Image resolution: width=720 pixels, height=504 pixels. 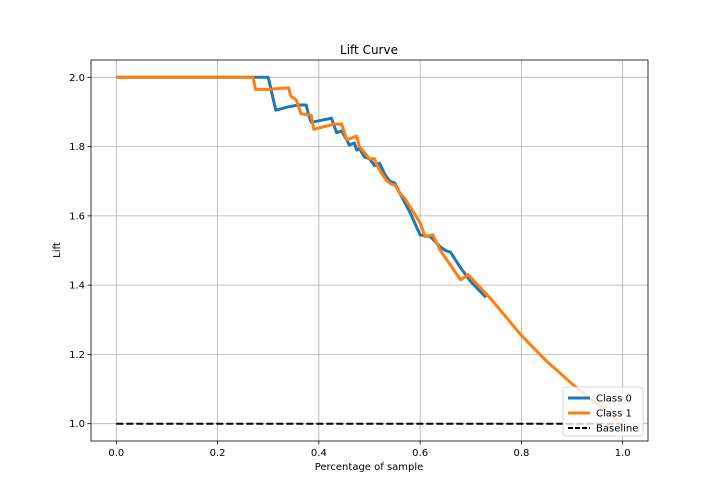 What do you see at coordinates (77, 355) in the screenshot?
I see `y-tick-label: 1.2` at bounding box center [77, 355].